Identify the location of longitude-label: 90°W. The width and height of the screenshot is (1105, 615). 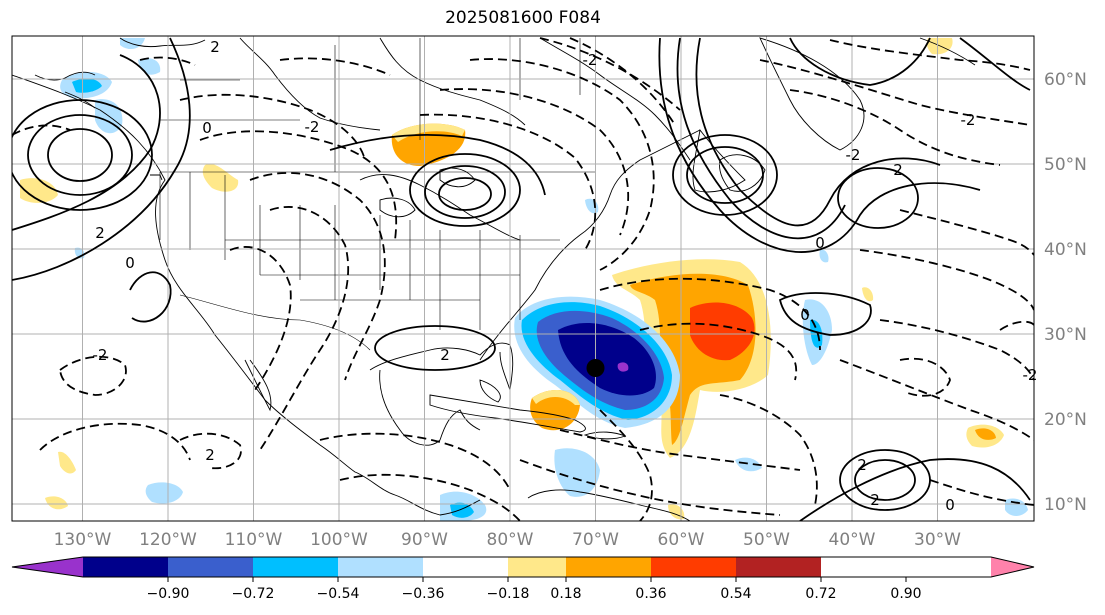
(424, 540).